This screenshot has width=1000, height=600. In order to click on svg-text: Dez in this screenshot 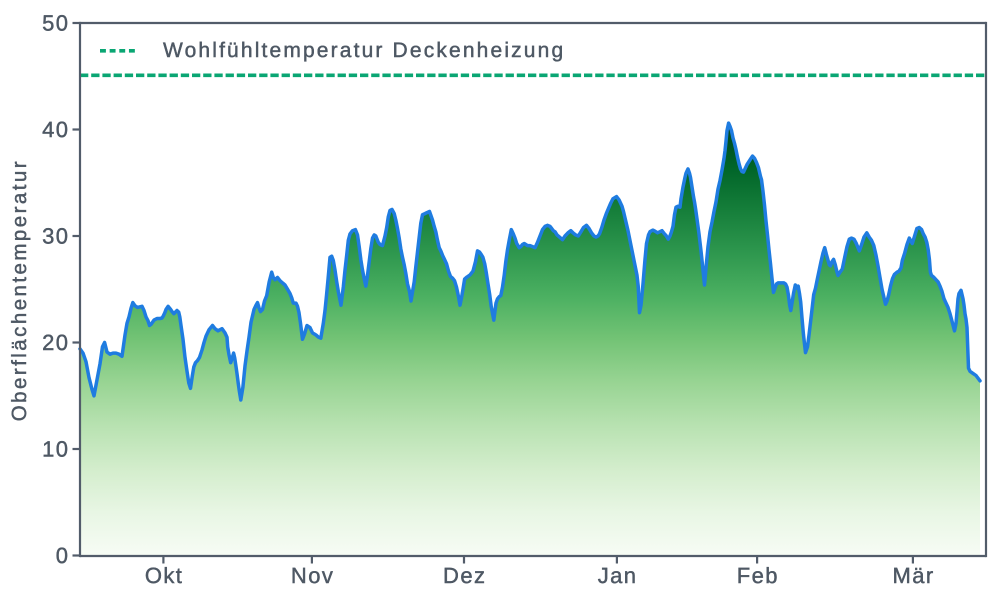, I will do `click(464, 575)`.